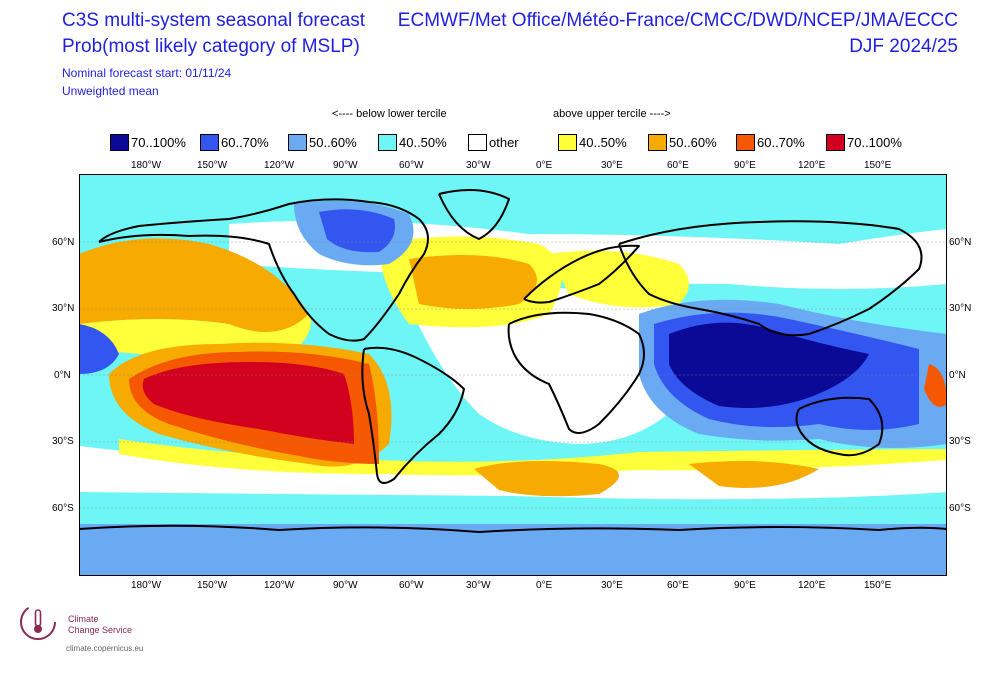 The height and width of the screenshot is (680, 986). I want to click on lon-label-bottom: 120°W, so click(279, 585).